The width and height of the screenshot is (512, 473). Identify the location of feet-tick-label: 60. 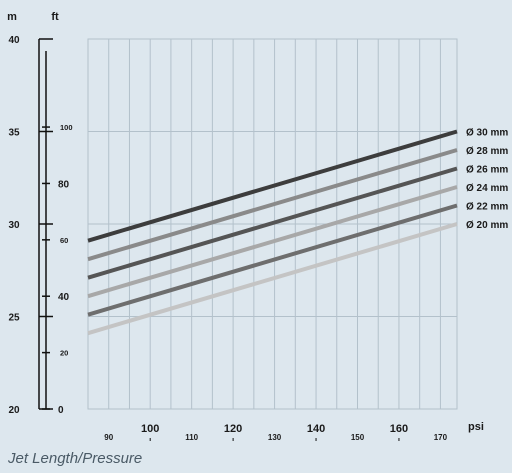
(64, 240).